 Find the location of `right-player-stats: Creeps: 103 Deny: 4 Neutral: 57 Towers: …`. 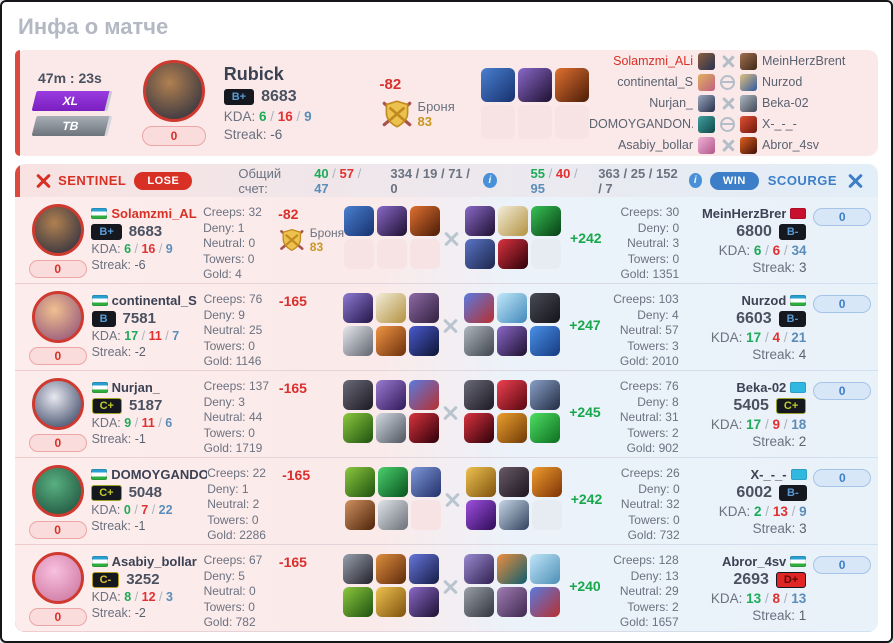

right-player-stats: Creeps: 103 Deny: 4 Neutral: 57 Towers: … is located at coordinates (644, 330).